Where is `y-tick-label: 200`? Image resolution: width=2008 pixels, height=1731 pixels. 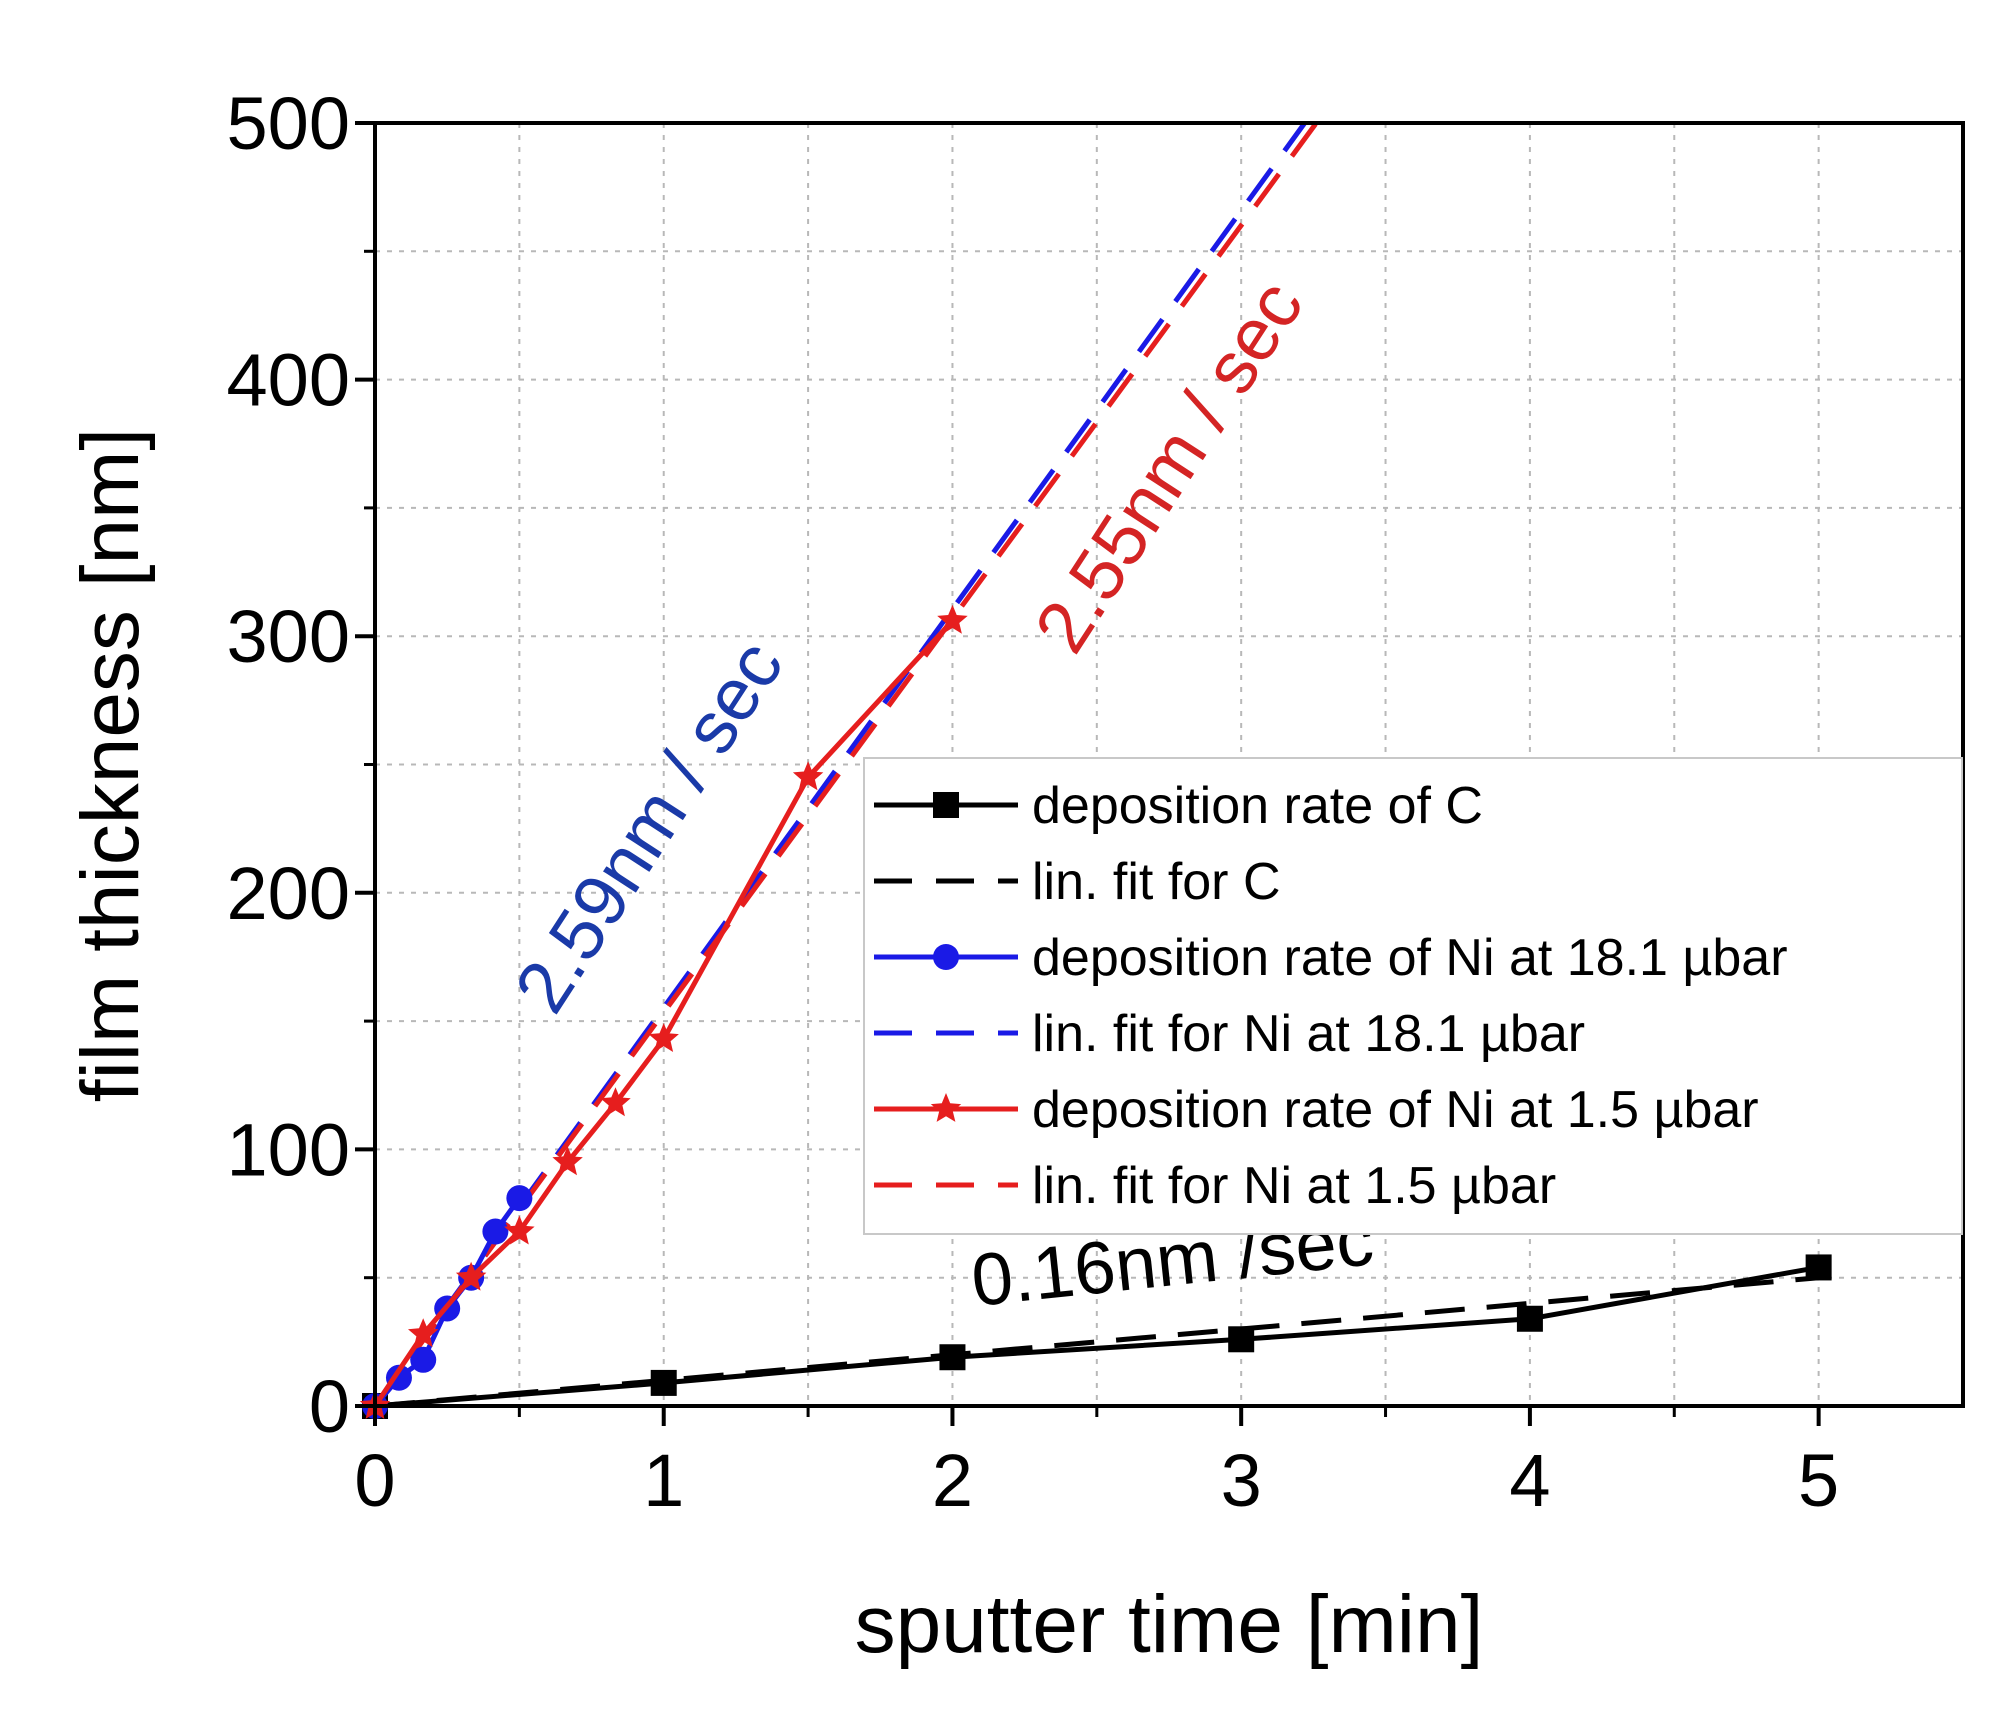 y-tick-label: 200 is located at coordinates (288, 893).